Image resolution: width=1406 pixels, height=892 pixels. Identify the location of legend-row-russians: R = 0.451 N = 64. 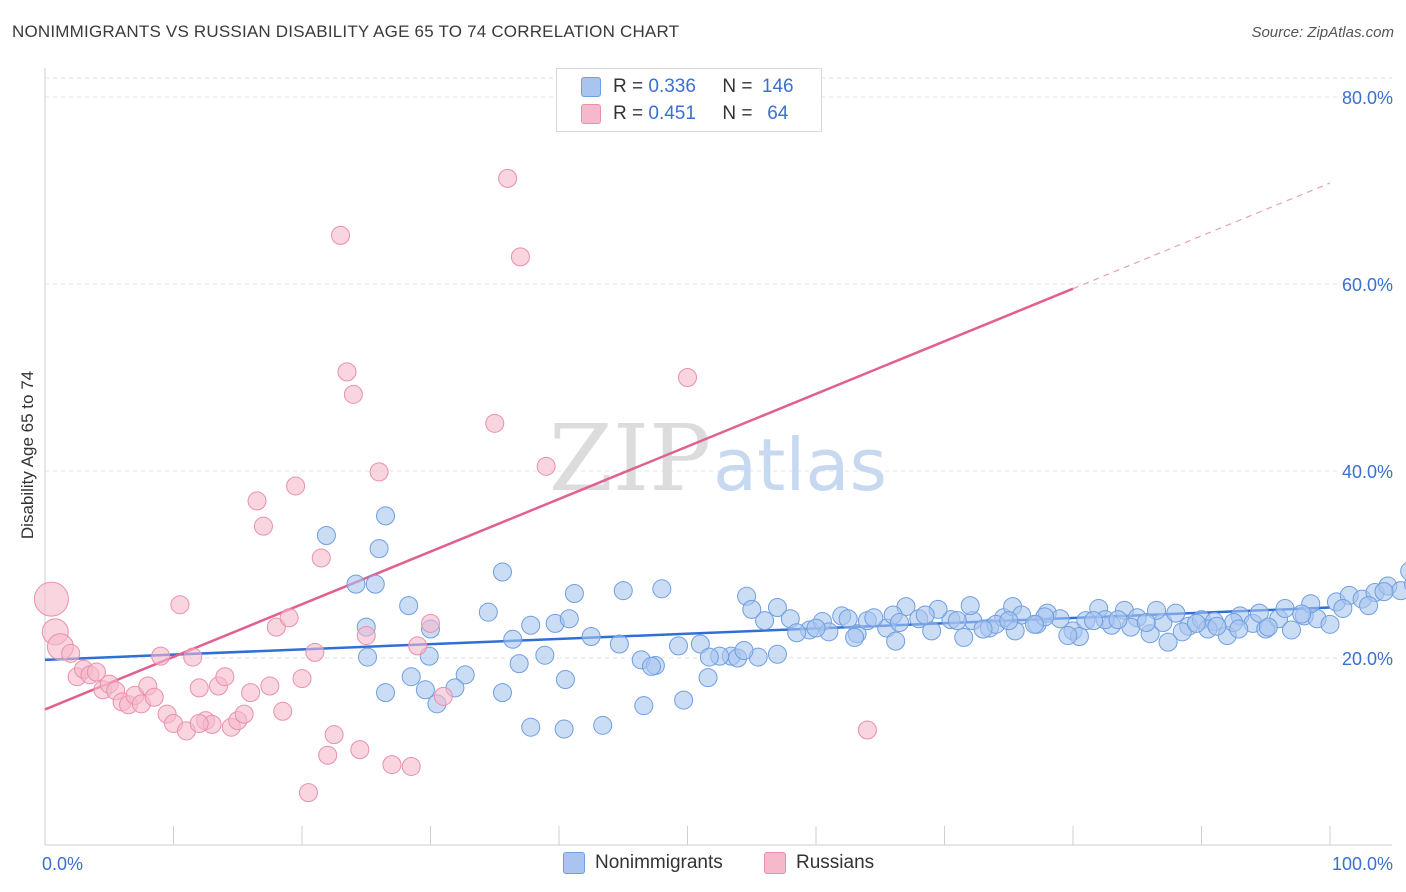
(689, 114).